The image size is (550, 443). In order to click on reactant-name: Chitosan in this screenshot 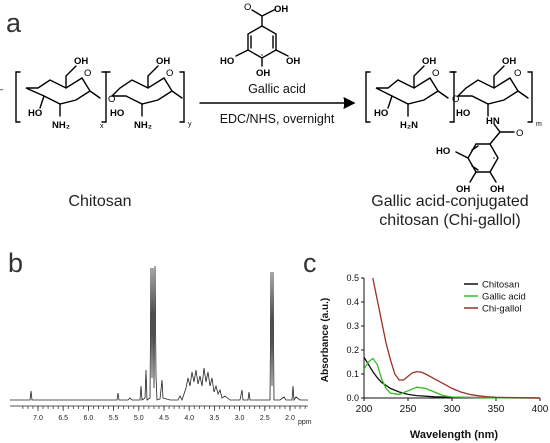, I will do `click(100, 201)`.